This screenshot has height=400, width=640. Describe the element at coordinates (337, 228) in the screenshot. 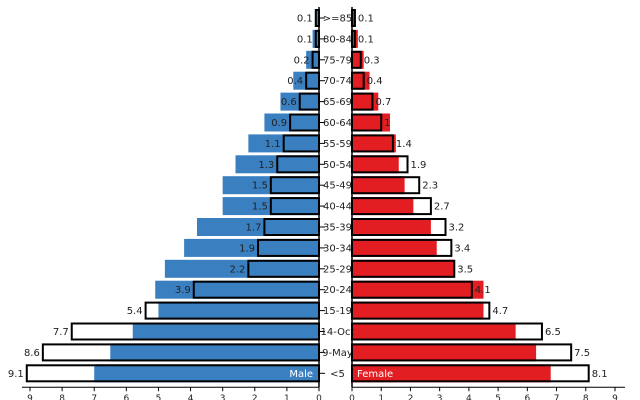

I see `age-group-label: 35-39` at that location.